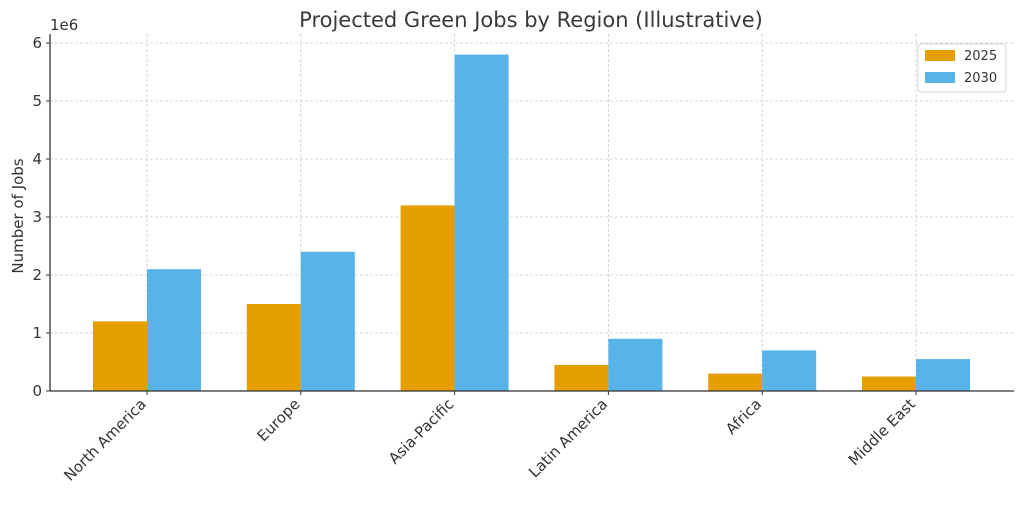 The image size is (1024, 507). I want to click on bar-2030-latin-america, so click(635, 364).